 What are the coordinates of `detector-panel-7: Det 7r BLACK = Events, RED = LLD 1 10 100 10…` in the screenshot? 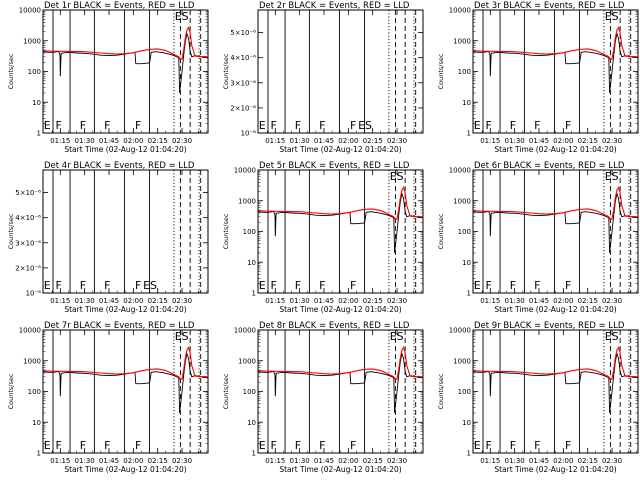 It's located at (108, 397).